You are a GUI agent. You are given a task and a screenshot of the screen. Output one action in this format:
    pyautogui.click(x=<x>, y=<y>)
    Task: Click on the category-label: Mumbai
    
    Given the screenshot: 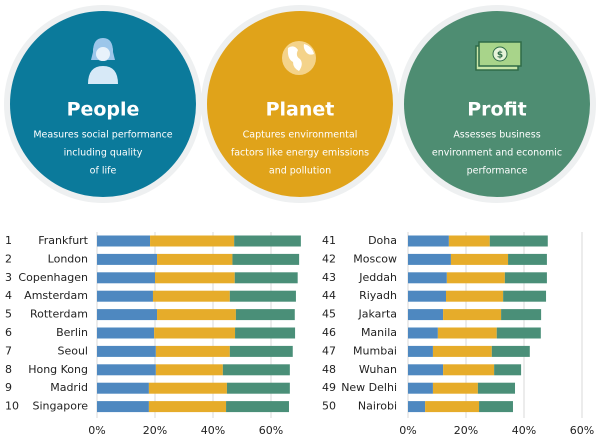 What is the action you would take?
    pyautogui.click(x=375, y=350)
    